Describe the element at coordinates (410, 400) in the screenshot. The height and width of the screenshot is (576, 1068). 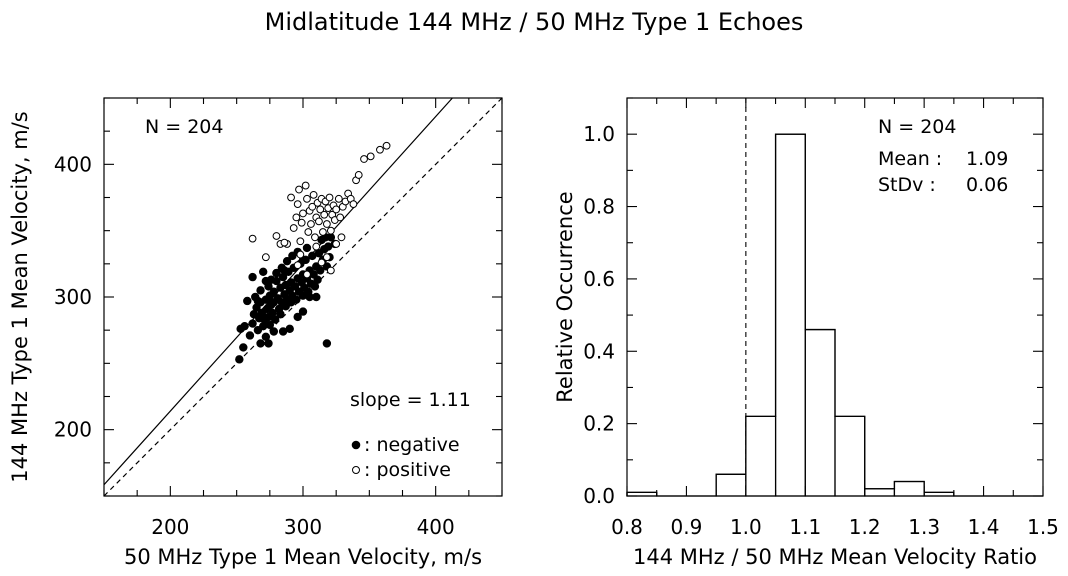
I see `scatter-slope-label: slope = 1.11` at that location.